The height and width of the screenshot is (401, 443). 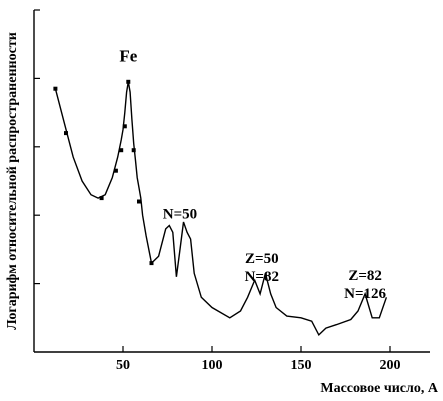 I want to click on x-tick-label: 200, so click(x=390, y=365).